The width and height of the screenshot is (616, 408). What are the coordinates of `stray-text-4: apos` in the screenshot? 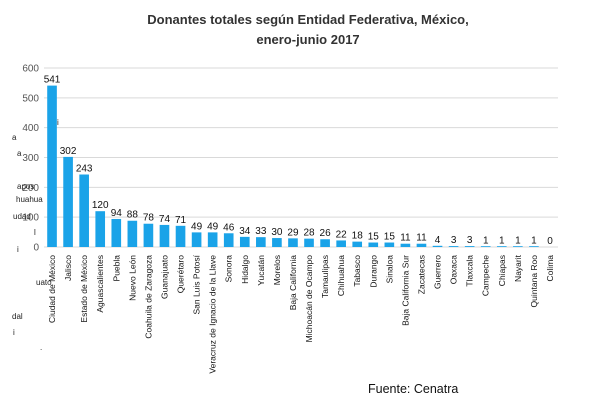 It's located at (26, 186).